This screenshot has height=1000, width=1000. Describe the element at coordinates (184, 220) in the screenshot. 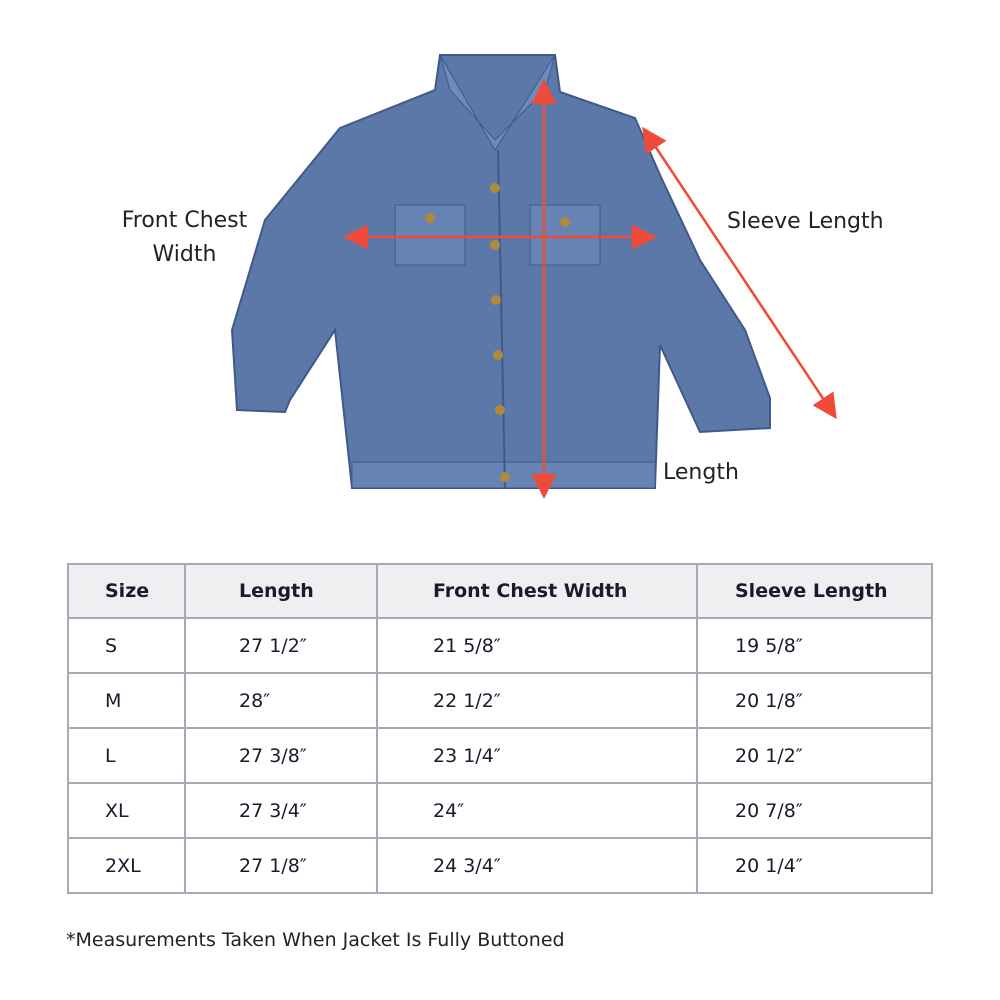

I see `label-line-1: Front Chest` at that location.